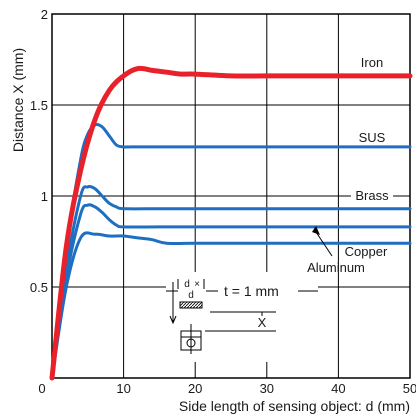 The width and height of the screenshot is (416, 416). Describe the element at coordinates (366, 251) in the screenshot. I see `series-label-copper: Copper` at that location.